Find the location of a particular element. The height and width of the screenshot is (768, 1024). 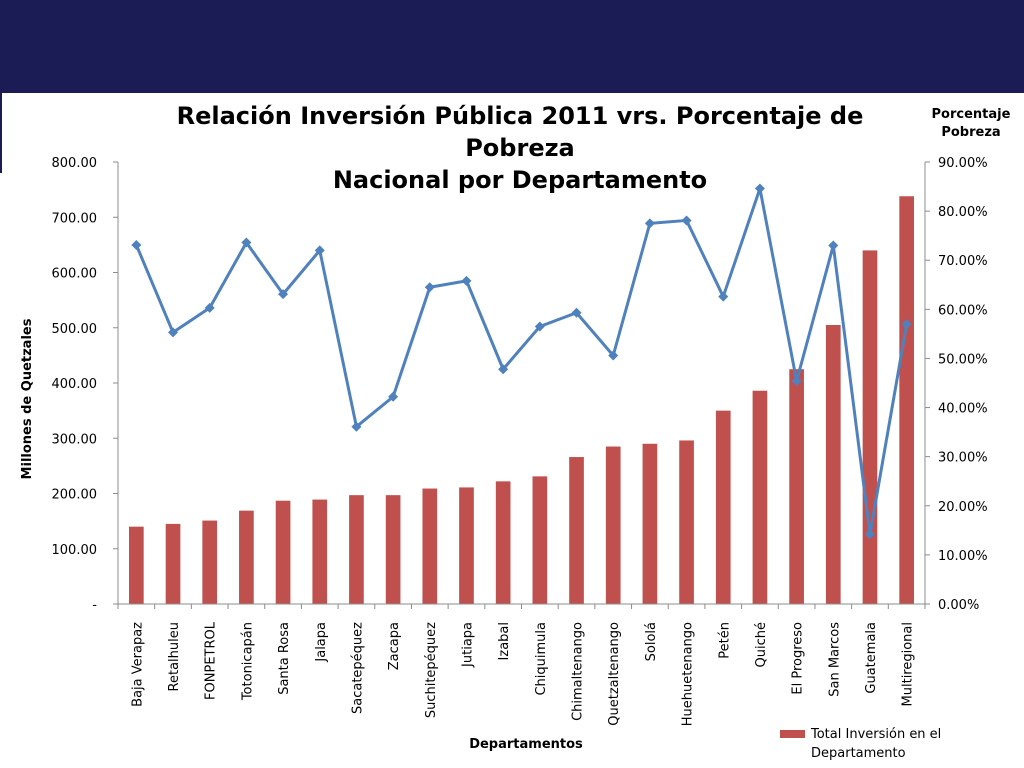

x-tick-label: Chimaltenango is located at coordinates (578, 671).